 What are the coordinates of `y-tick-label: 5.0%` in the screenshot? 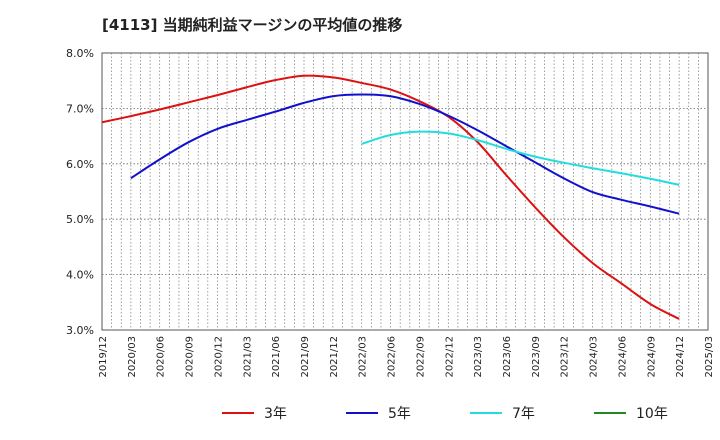 It's located at (80, 219).